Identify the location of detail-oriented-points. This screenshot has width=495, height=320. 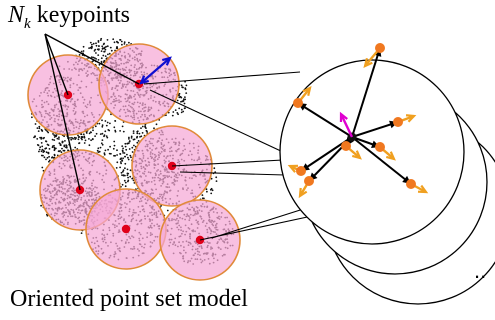
(358, 121).